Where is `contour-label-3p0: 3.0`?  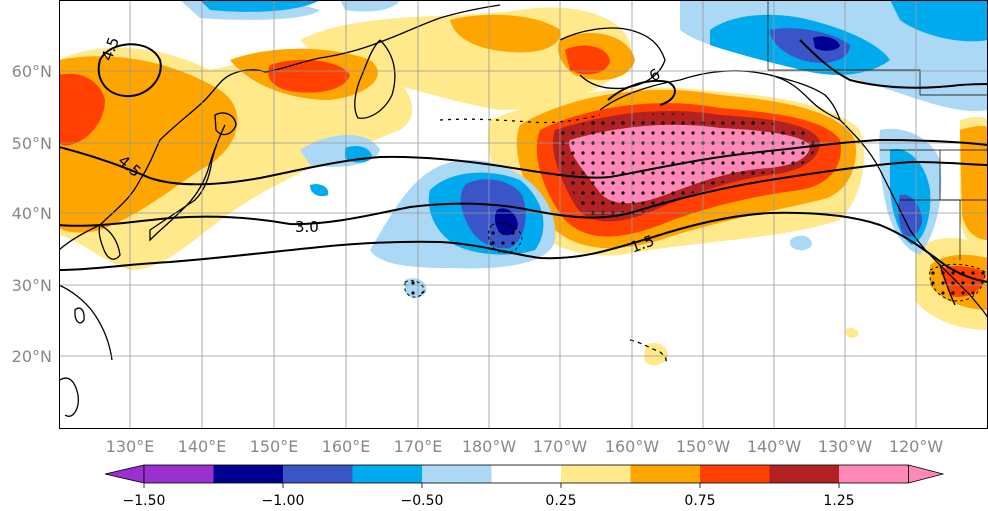 contour-label-3p0: 3.0 is located at coordinates (307, 227).